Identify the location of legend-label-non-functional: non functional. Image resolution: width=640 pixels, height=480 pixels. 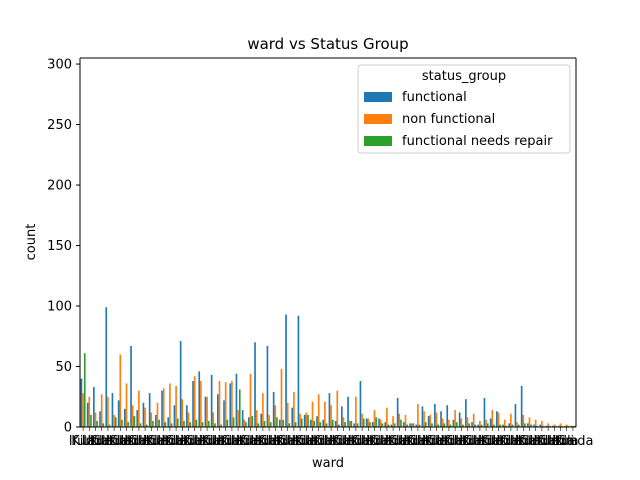
(448, 119).